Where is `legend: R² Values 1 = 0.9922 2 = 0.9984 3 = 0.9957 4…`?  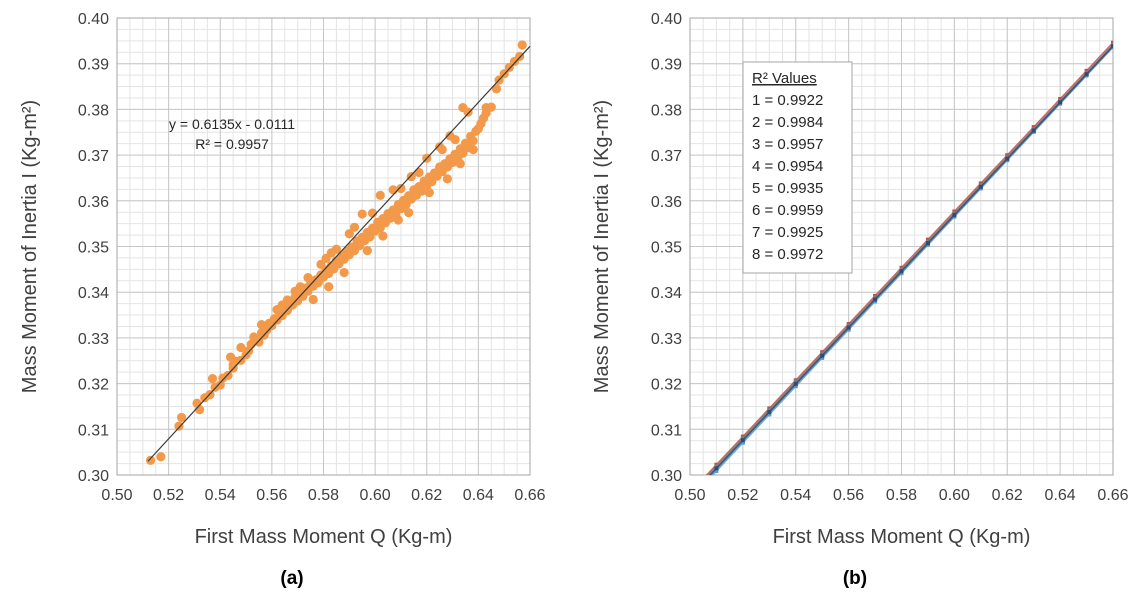
legend: R² Values 1 = 0.9922 2 = 0.9984 3 = 0.9957 4… is located at coordinates (797, 167).